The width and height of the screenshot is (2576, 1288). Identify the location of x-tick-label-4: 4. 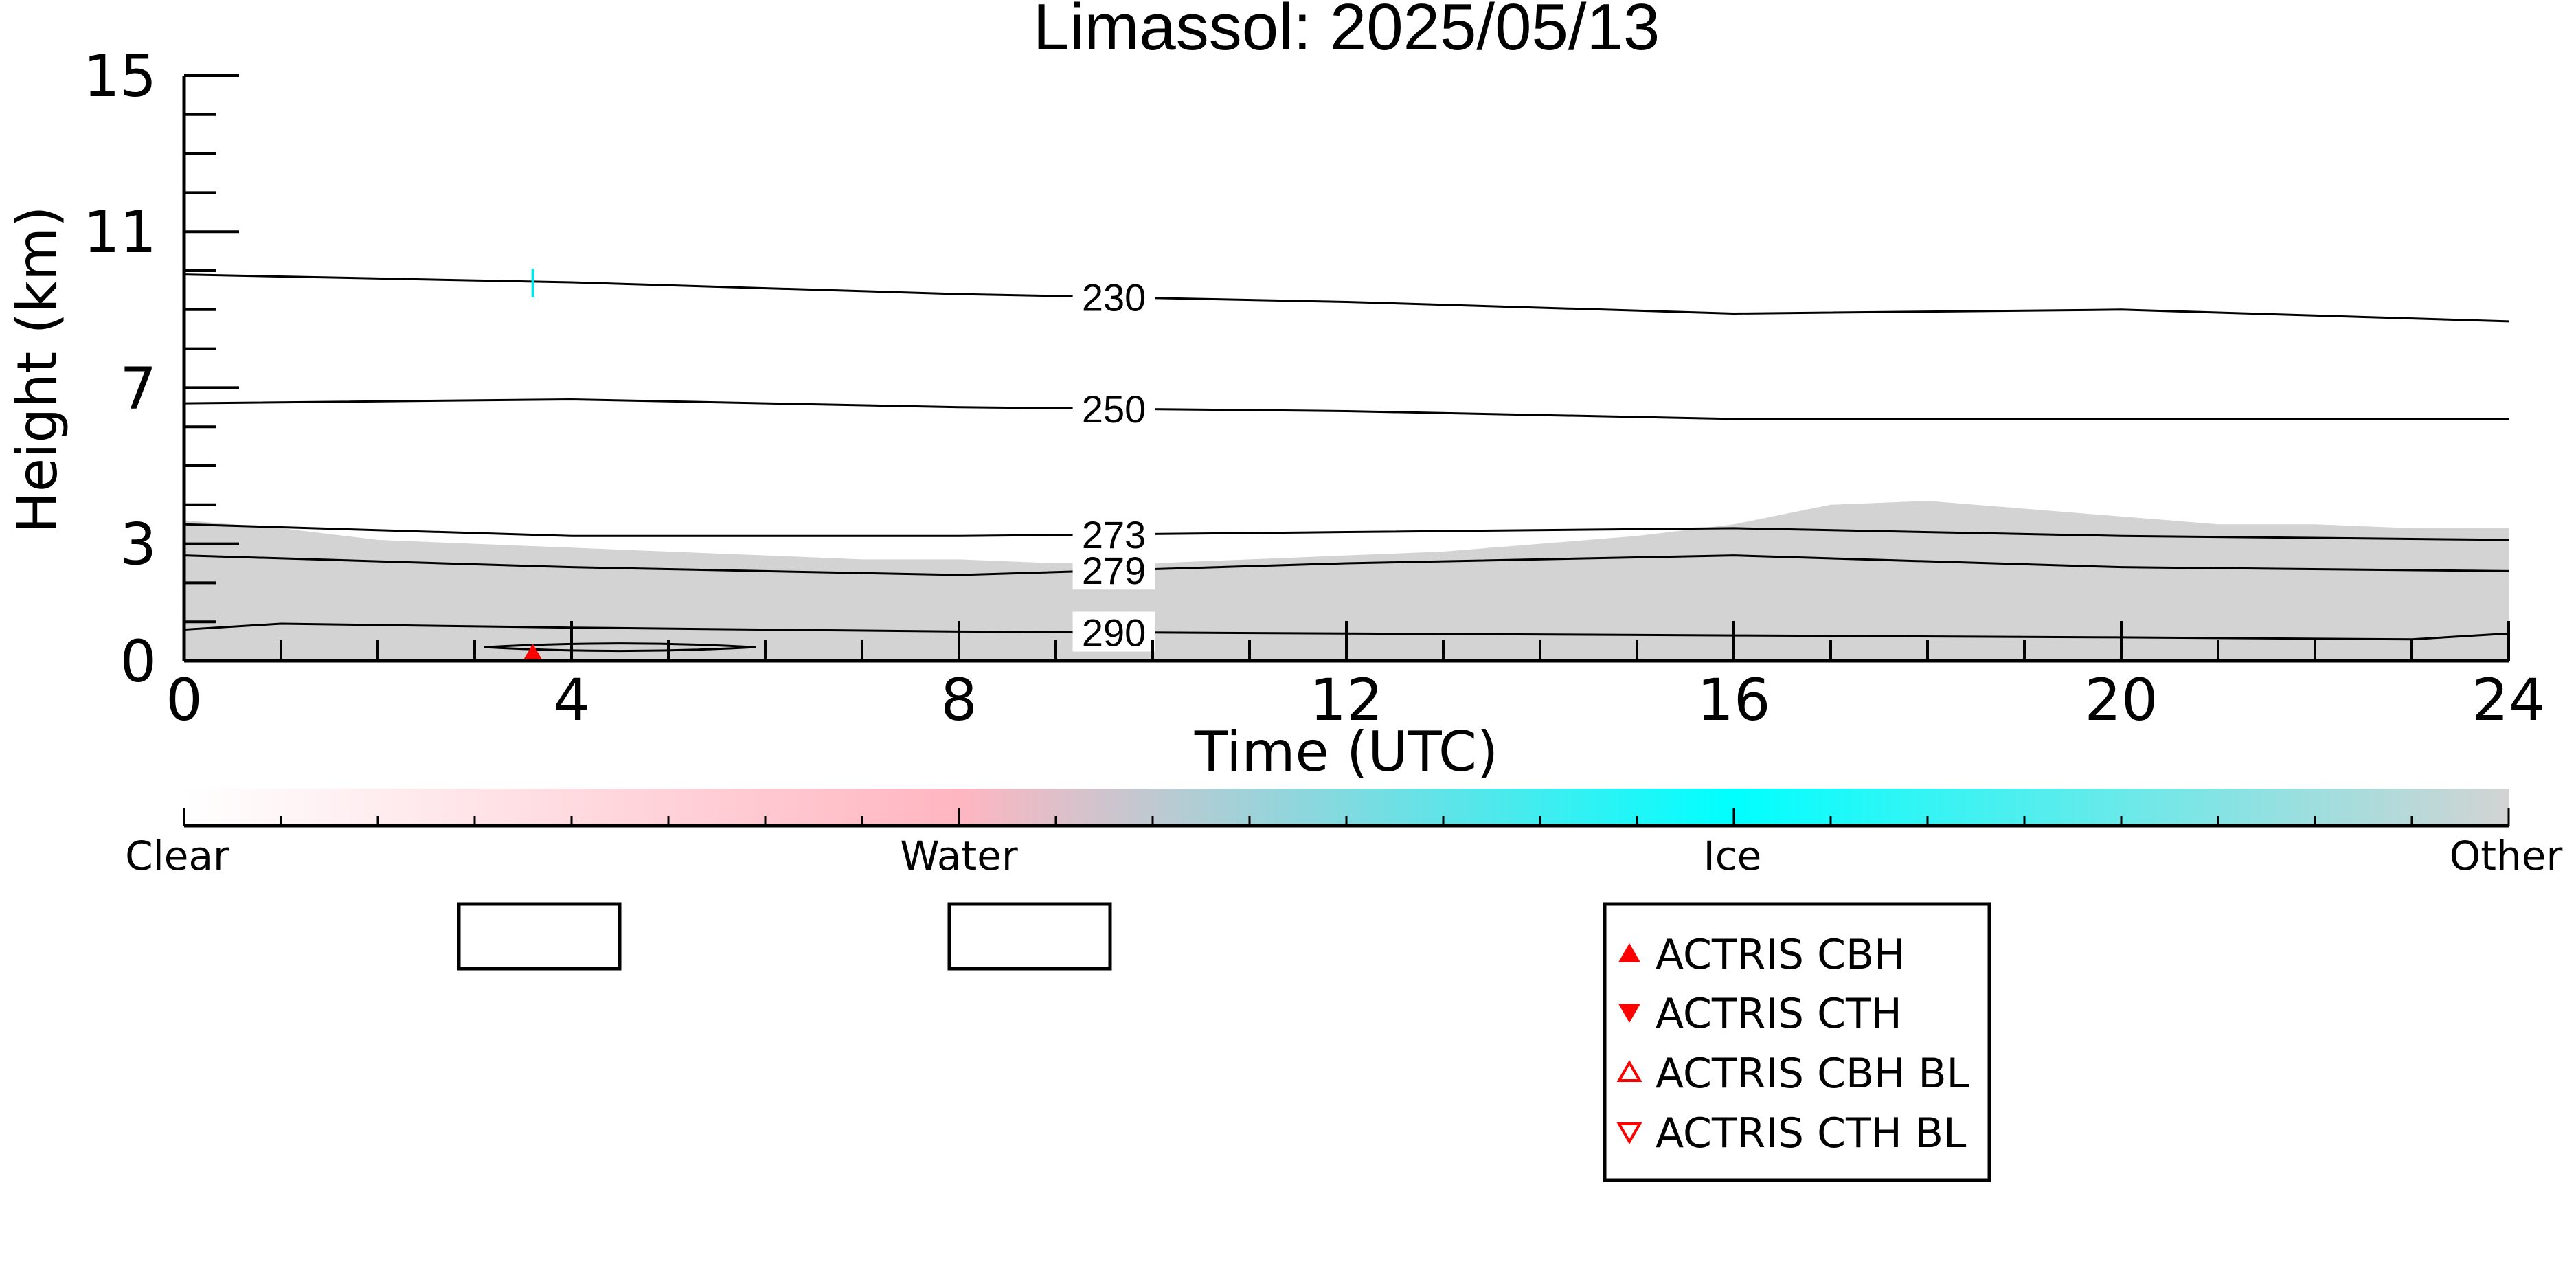
(571, 700).